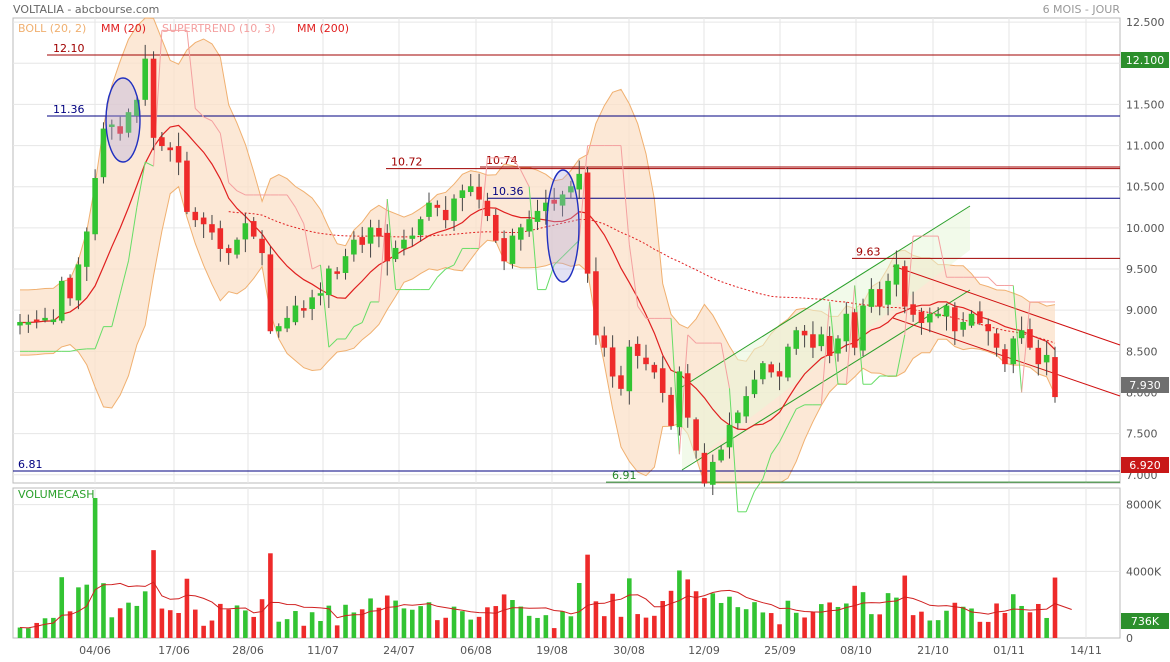 This screenshot has height=662, width=1170. Describe the element at coordinates (342, 180) in the screenshot. I see `highlight-ellipses` at that location.